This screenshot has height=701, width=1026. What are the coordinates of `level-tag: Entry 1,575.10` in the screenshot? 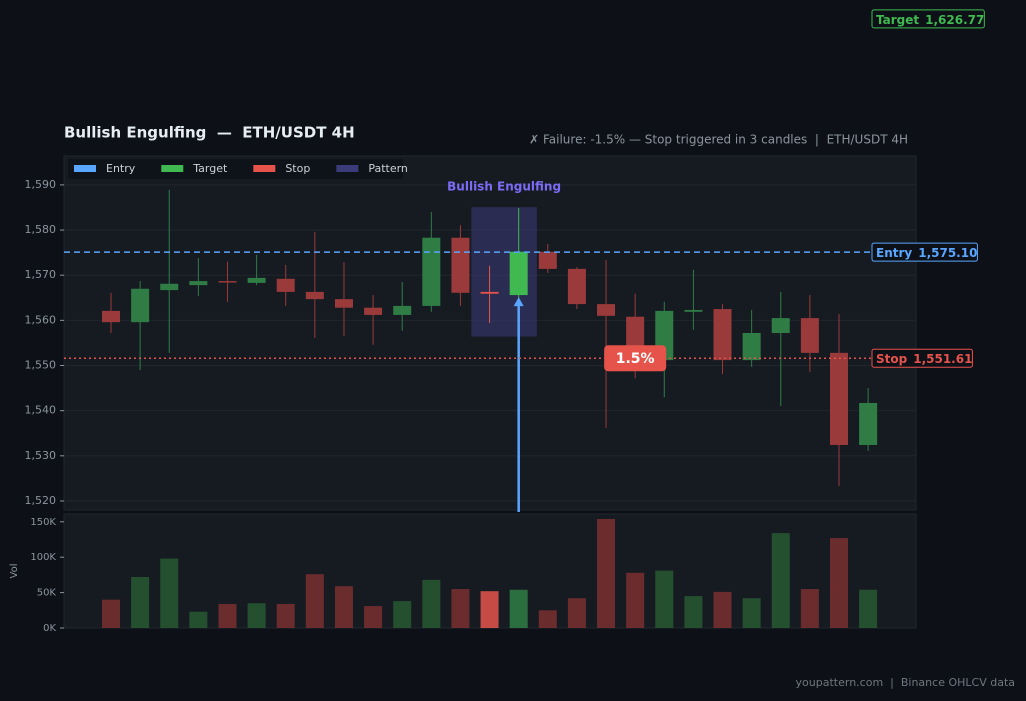 It's located at (924, 252).